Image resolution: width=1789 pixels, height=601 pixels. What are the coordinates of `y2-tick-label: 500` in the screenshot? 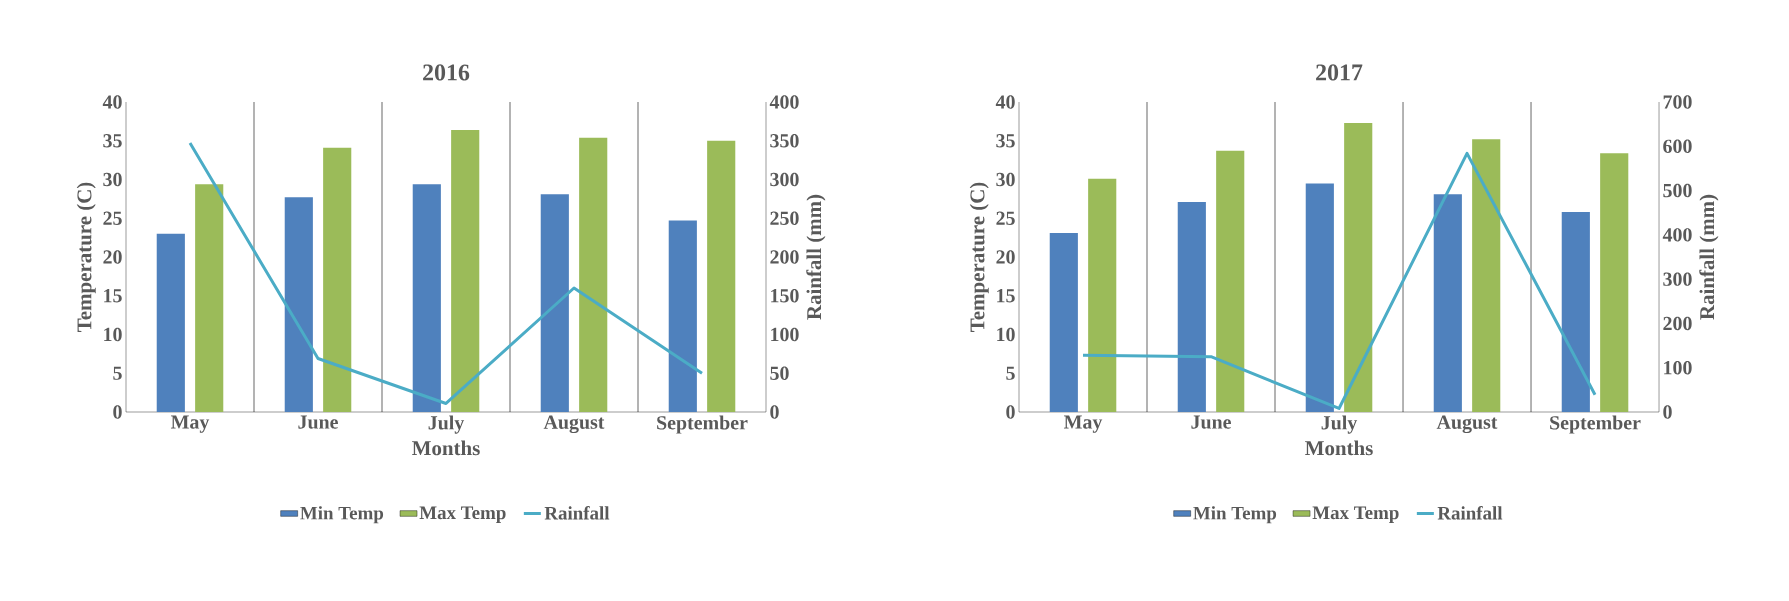 It's located at (1677, 190).